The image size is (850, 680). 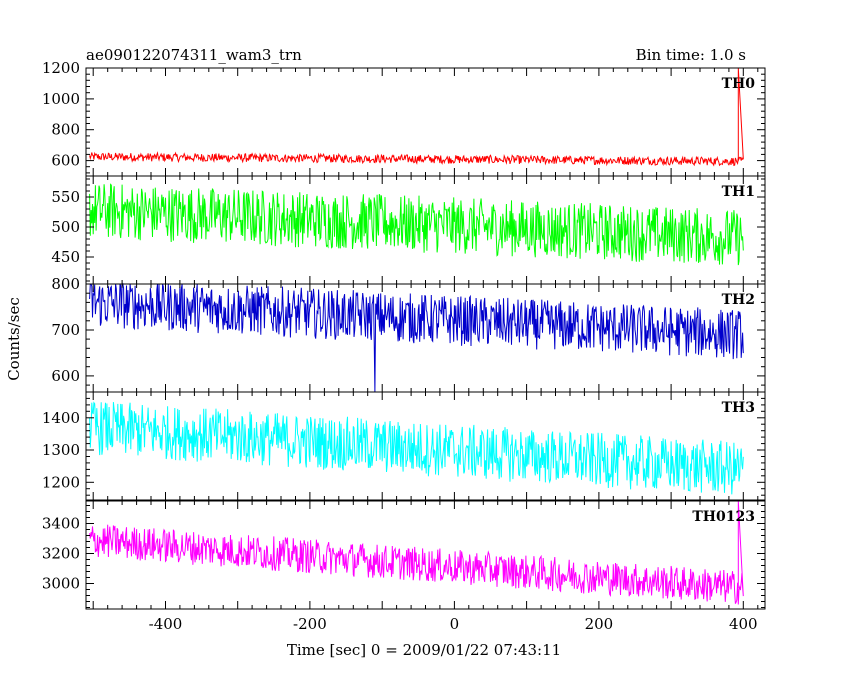 I want to click on panel-th1: 450 500 550 TH1, so click(x=408, y=230).